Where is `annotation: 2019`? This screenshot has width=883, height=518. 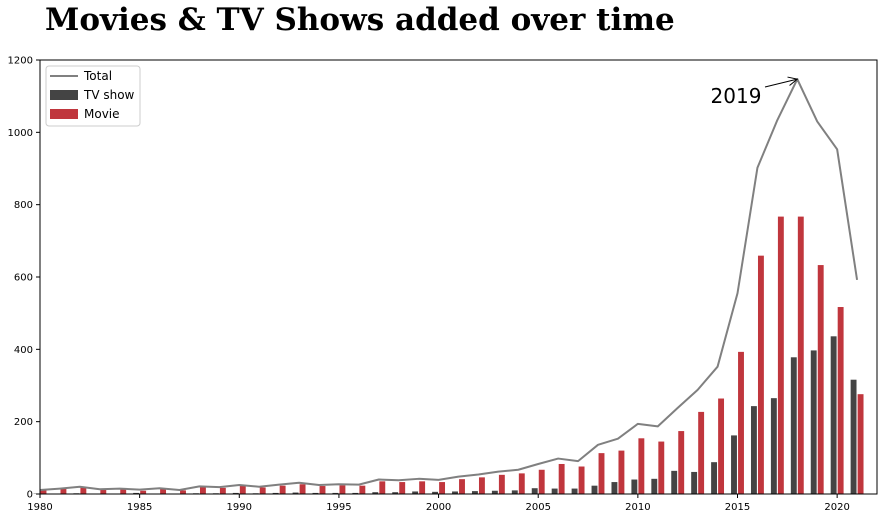
annotation: 2019 is located at coordinates (755, 92).